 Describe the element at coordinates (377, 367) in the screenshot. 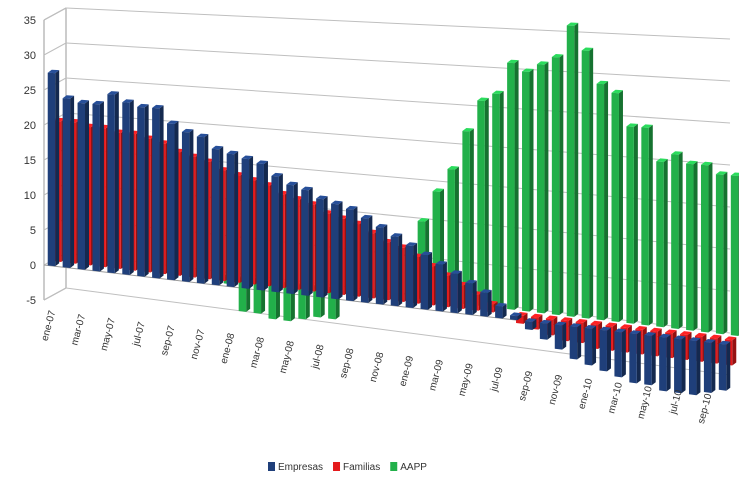

I see `x-tick-label: nov-08` at that location.